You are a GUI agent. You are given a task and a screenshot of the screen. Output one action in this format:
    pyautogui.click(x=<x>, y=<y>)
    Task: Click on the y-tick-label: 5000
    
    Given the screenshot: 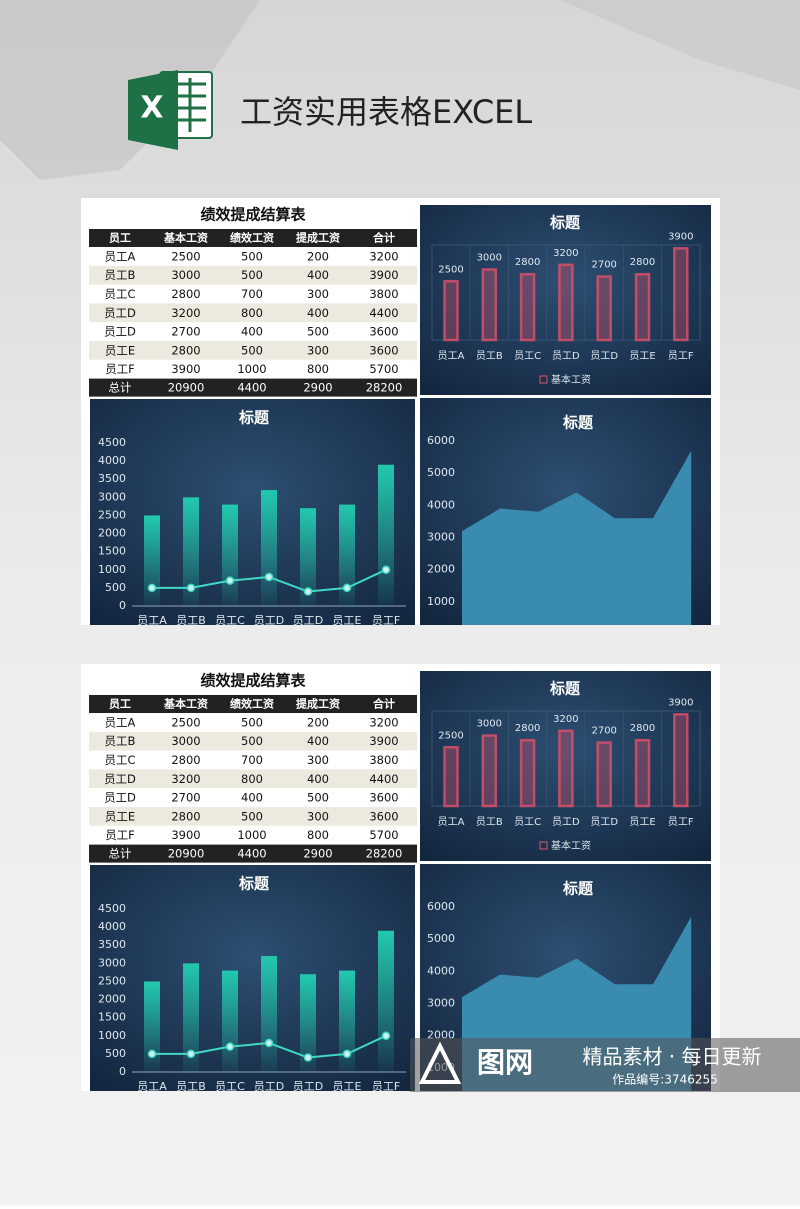 What is the action you would take?
    pyautogui.click(x=441, y=938)
    